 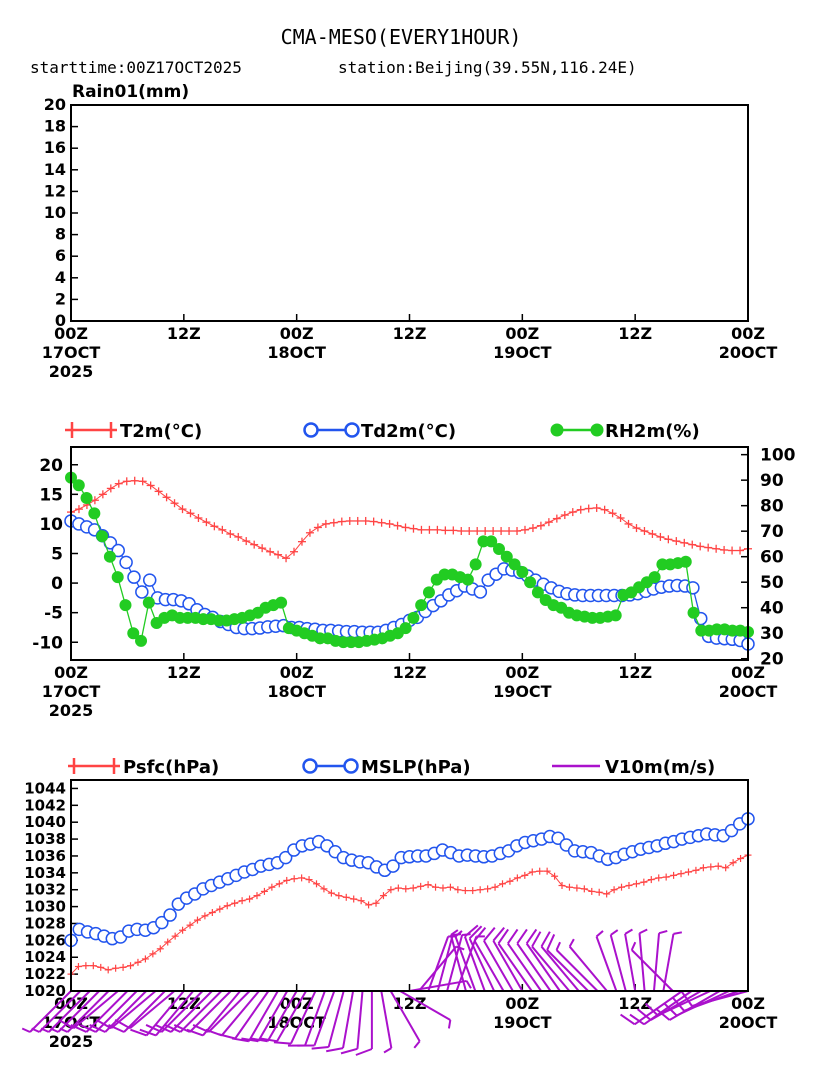 I want to click on rain-y-tick-label: 4, so click(x=60, y=277).